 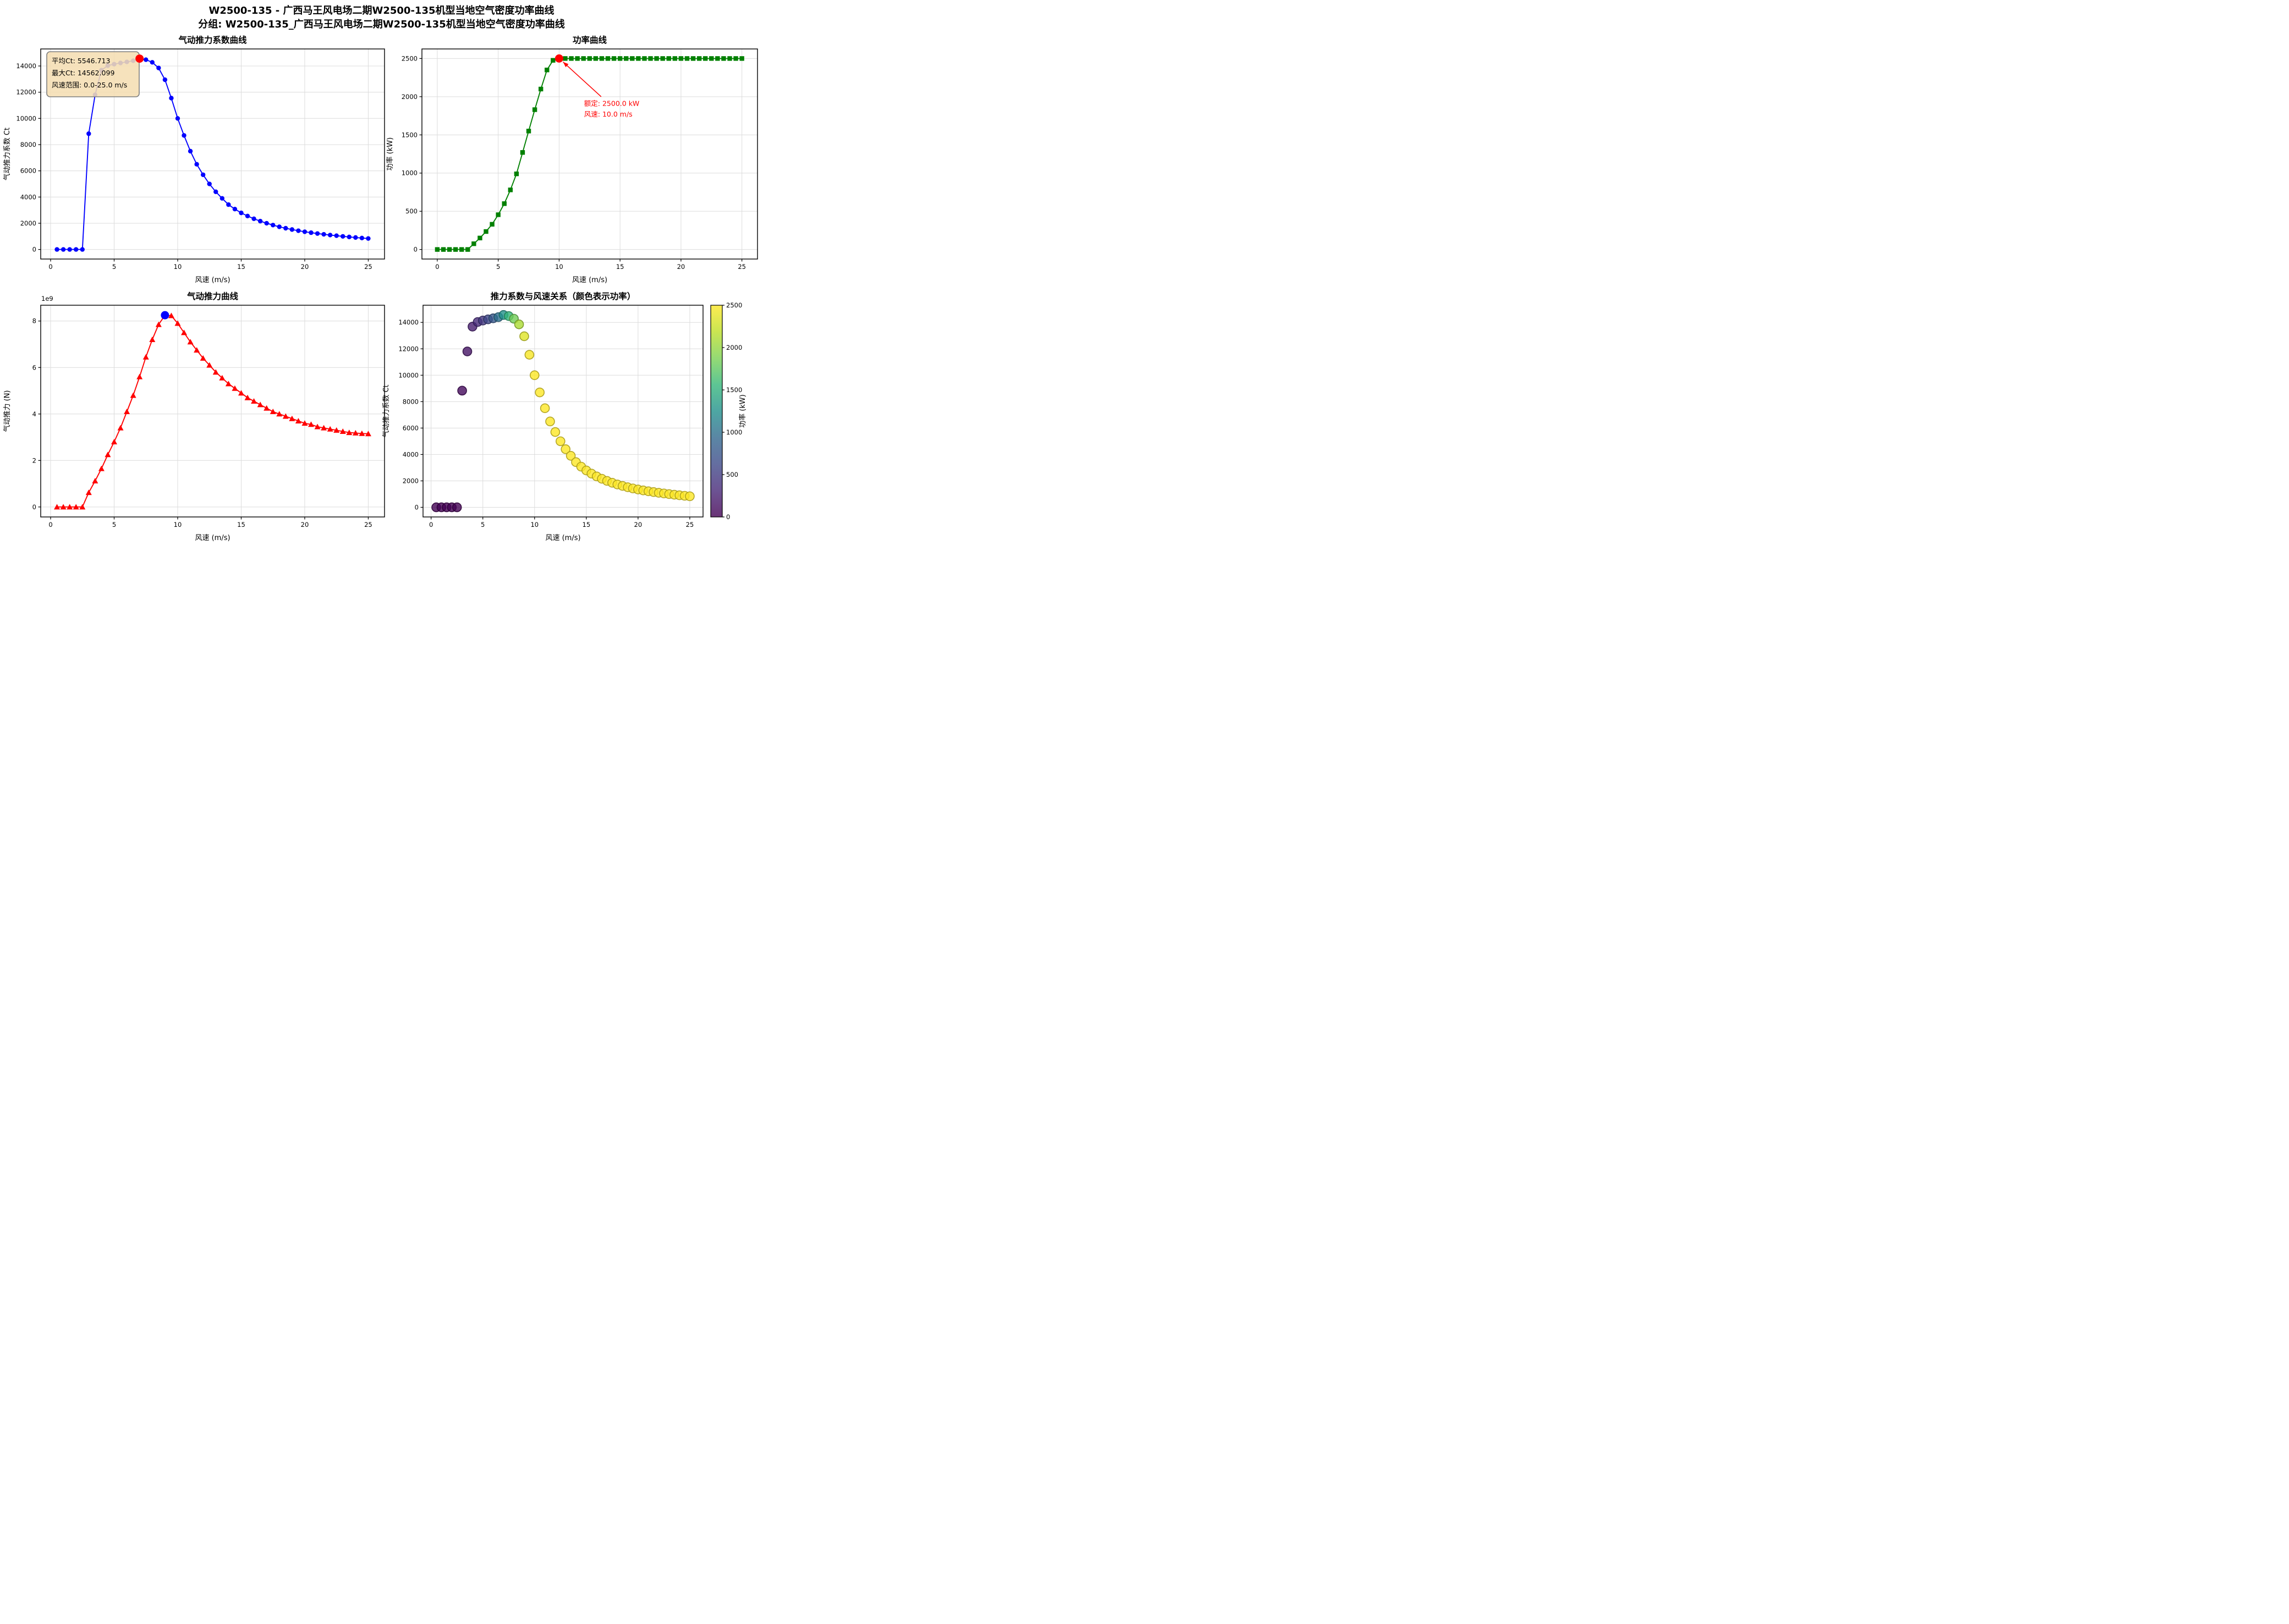 I want to click on power_curve-line, so click(x=589, y=154).